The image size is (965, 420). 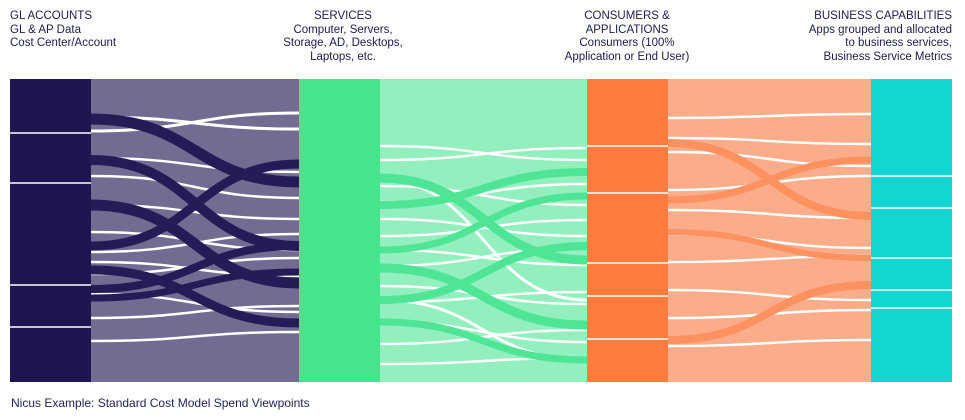 What do you see at coordinates (51, 16) in the screenshot?
I see `header-title: GL ACCOUNTS` at bounding box center [51, 16].